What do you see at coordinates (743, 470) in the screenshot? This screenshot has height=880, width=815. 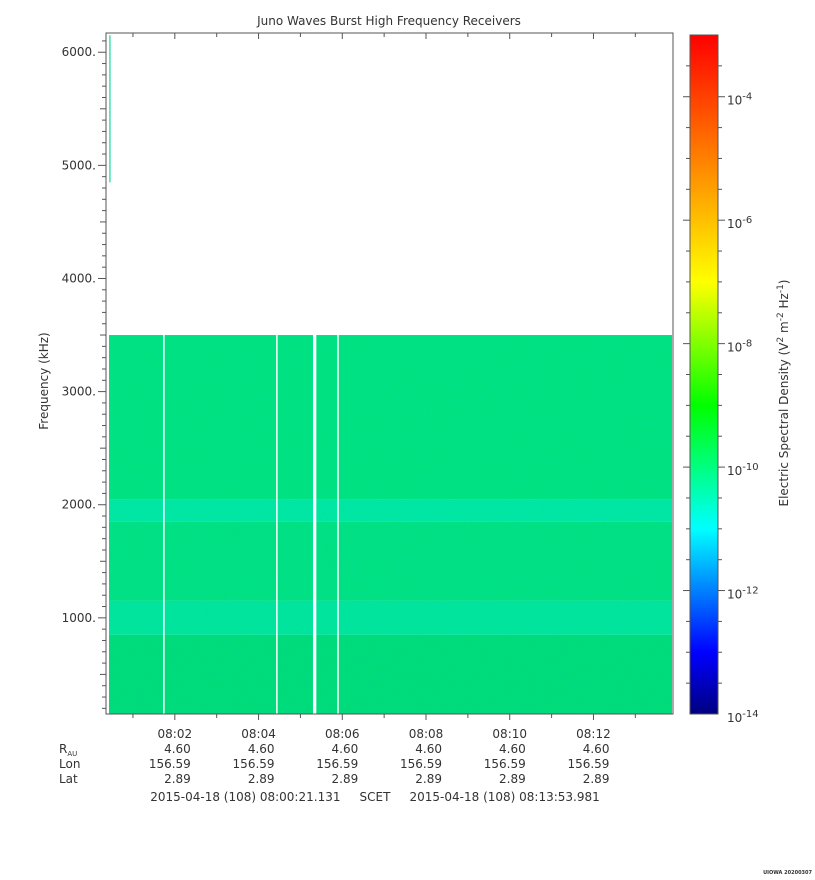 I see `colorbar-tick-label: 10⁻¹⁰` at bounding box center [743, 470].